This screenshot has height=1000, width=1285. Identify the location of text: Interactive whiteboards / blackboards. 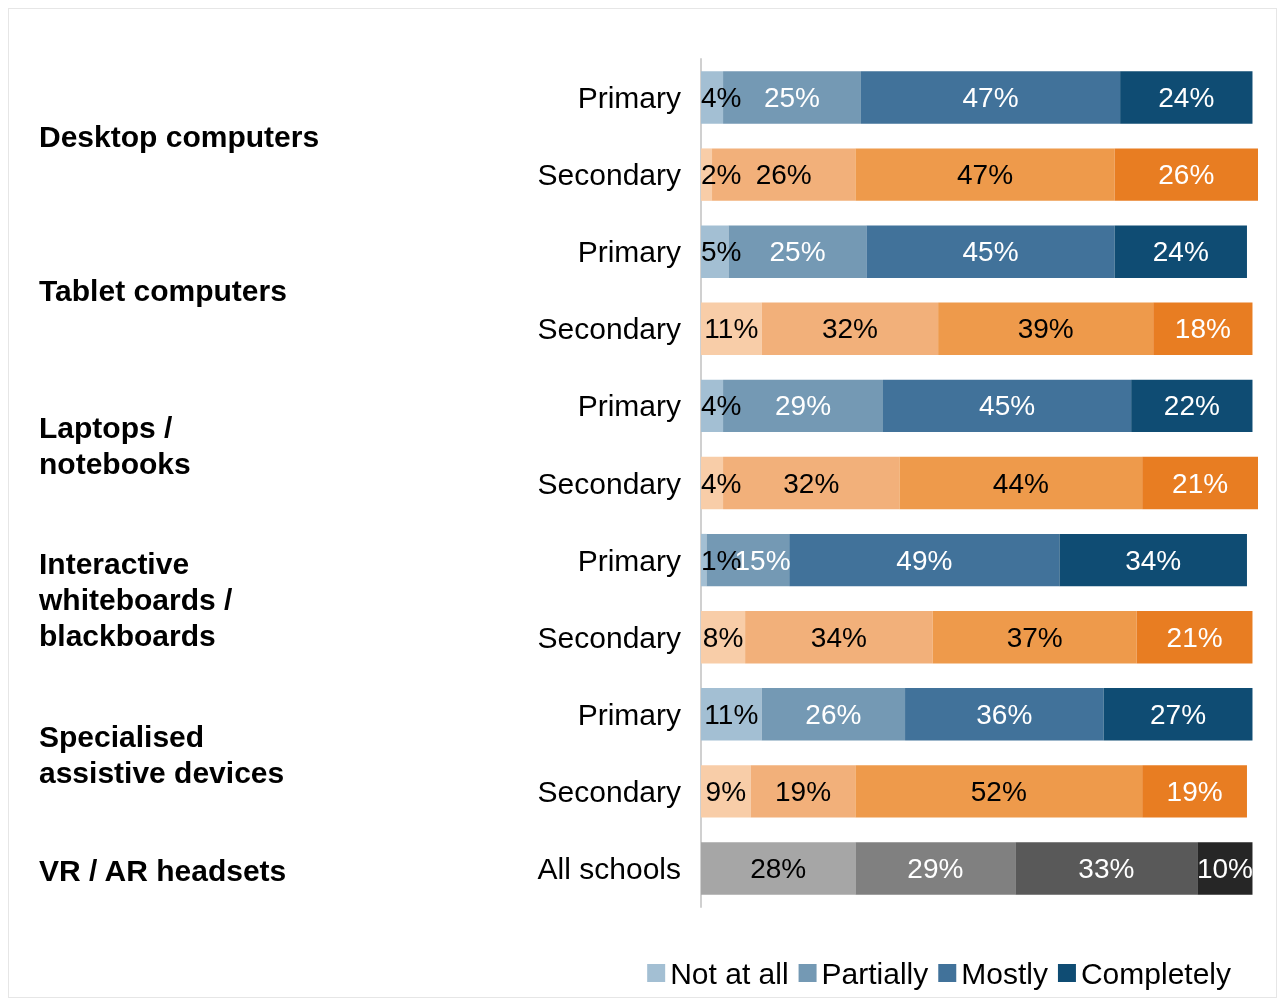
(136, 600).